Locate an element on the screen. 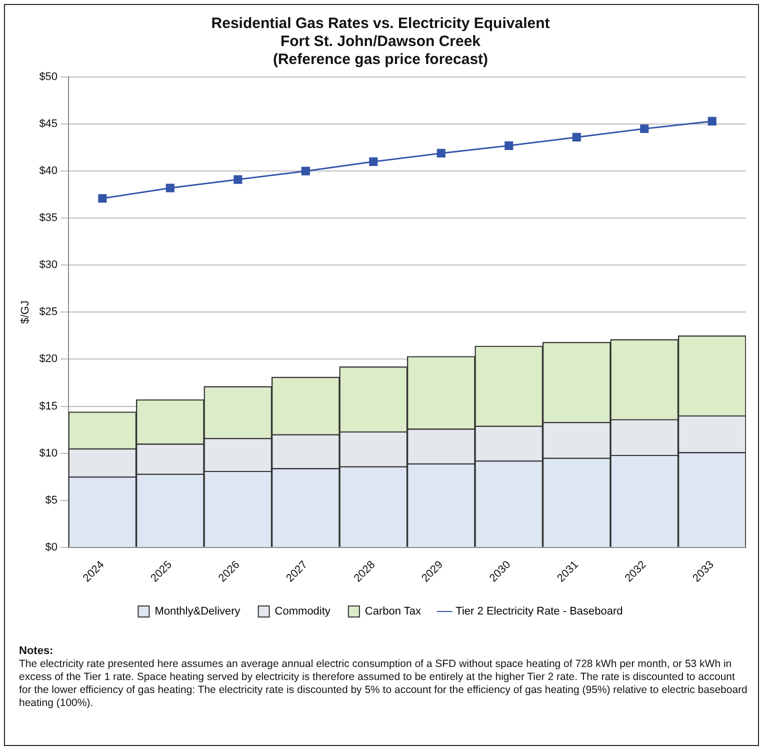 Image resolution: width=767 pixels, height=754 pixels. legend-label: Monthly&Delivery is located at coordinates (197, 612).